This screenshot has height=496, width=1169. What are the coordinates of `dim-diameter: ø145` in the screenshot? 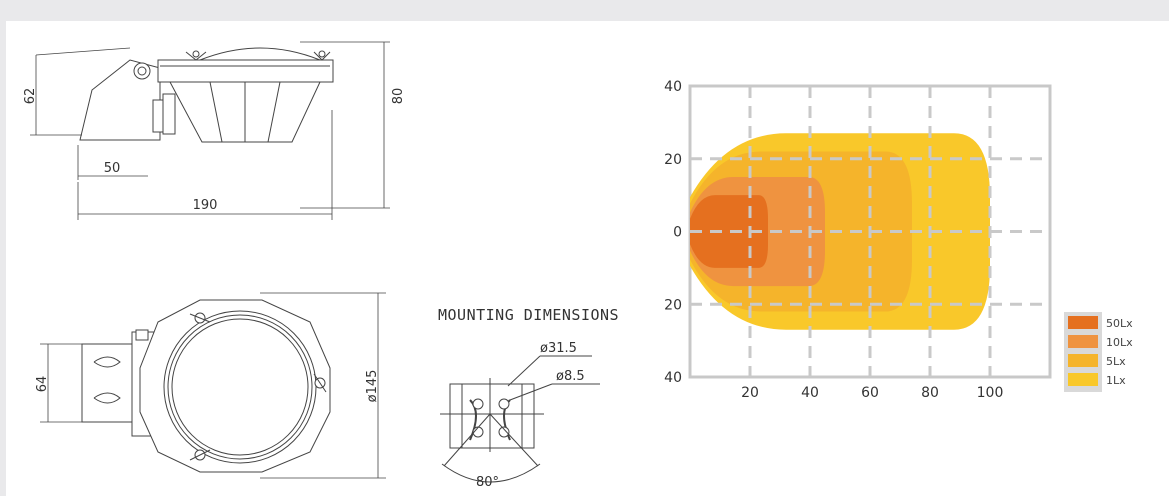 It's located at (372, 386).